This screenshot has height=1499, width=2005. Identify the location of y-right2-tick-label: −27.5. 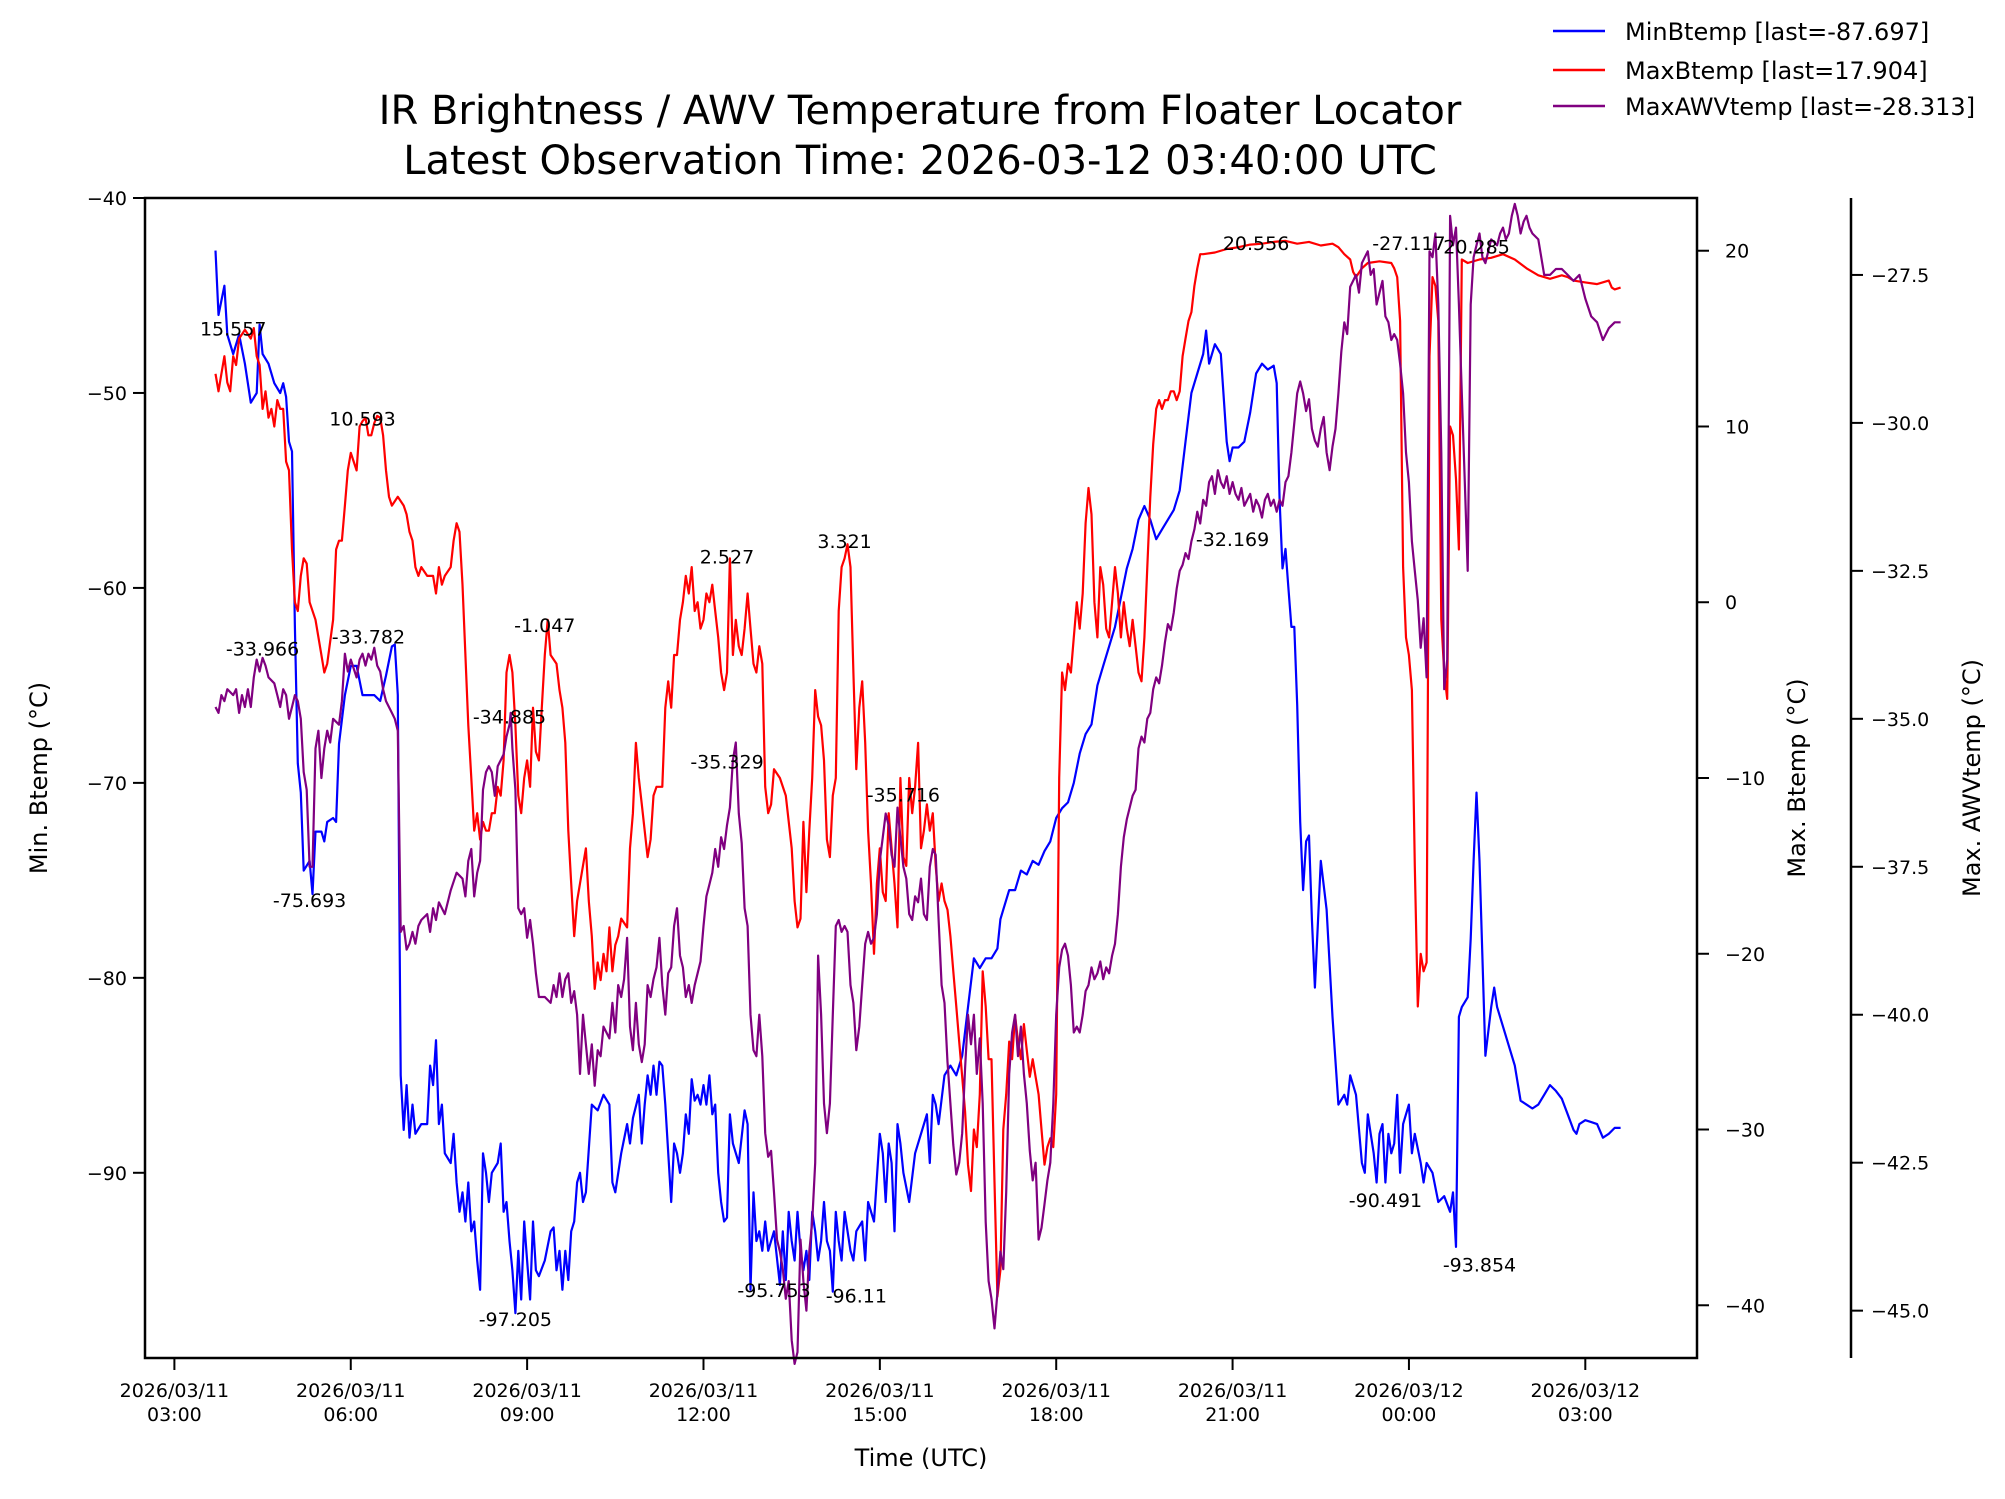
(1900, 276).